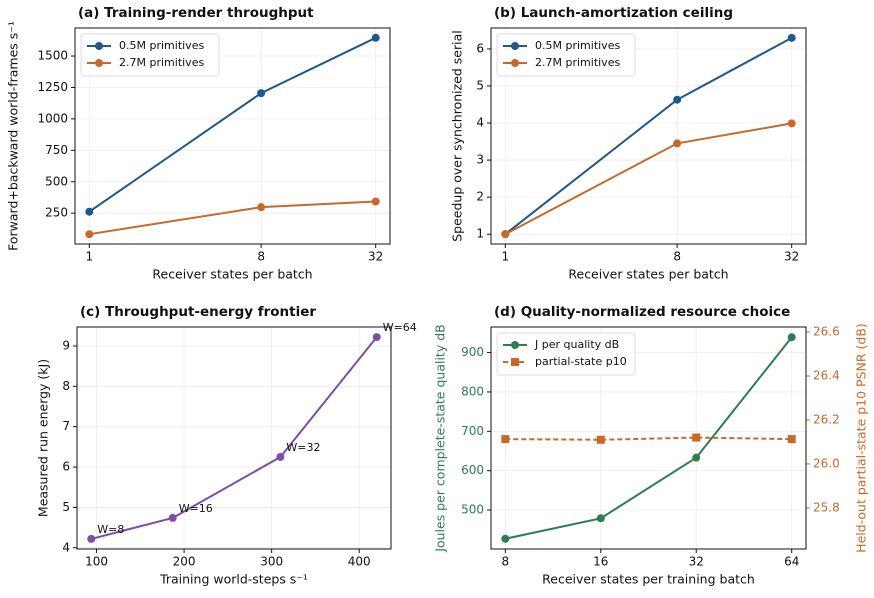 The height and width of the screenshot is (598, 874). What do you see at coordinates (359, 562) in the screenshot?
I see `x-tick-label: 400` at bounding box center [359, 562].